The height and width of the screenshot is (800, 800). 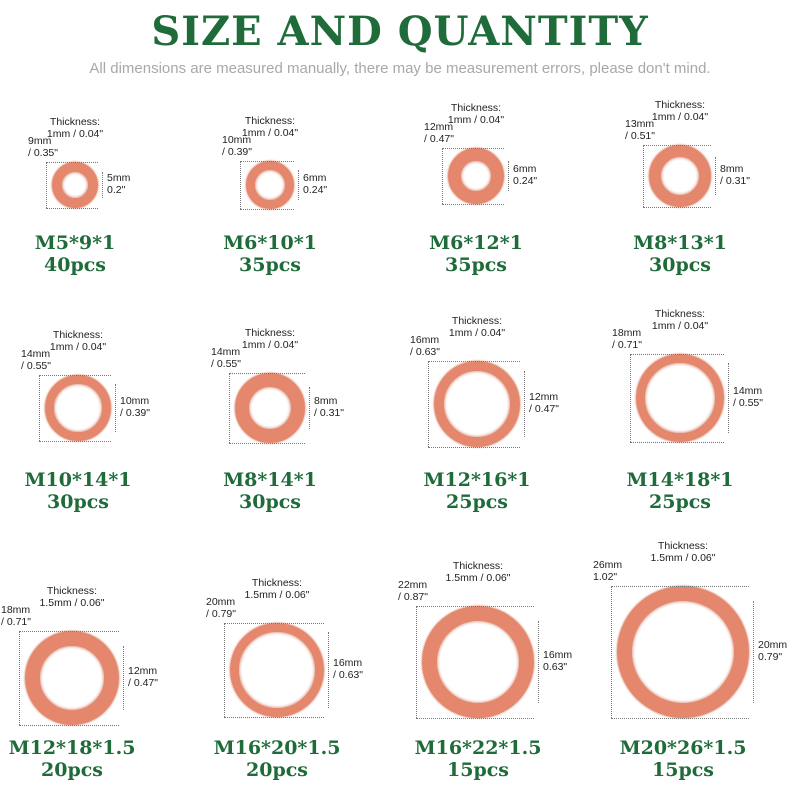 I want to click on size-name: M16*20*1.5, so click(x=277, y=748).